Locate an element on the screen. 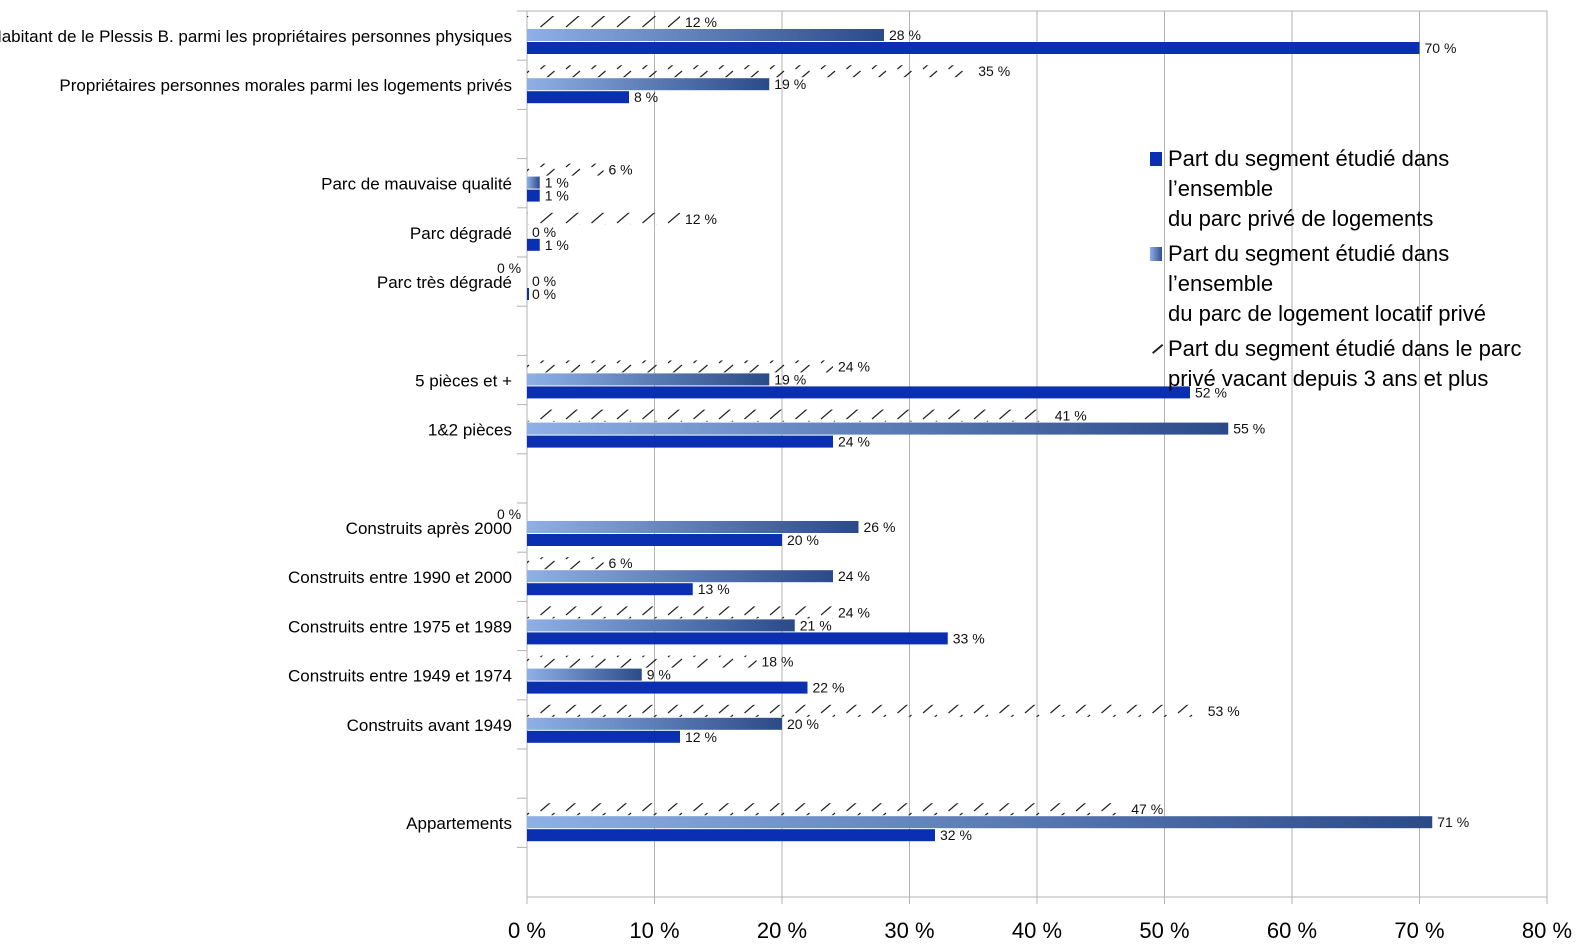  category-label: Construits entre 1975 et 1989 is located at coordinates (400, 626).